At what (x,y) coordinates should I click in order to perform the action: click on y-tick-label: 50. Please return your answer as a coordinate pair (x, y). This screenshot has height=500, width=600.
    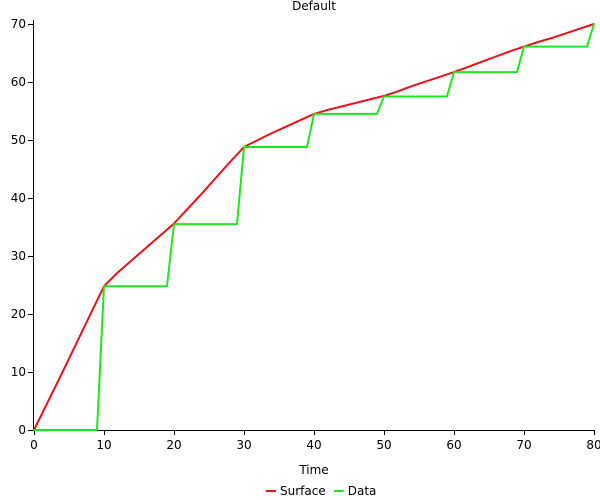
    Looking at the image, I should click on (18, 140).